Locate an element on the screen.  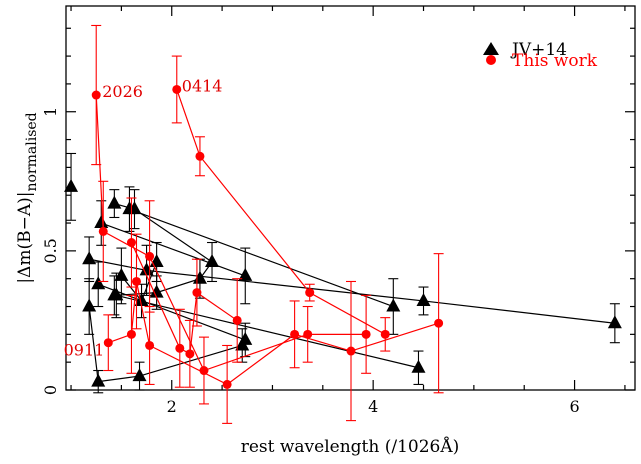
legend-marker-this-work is located at coordinates (491, 60).